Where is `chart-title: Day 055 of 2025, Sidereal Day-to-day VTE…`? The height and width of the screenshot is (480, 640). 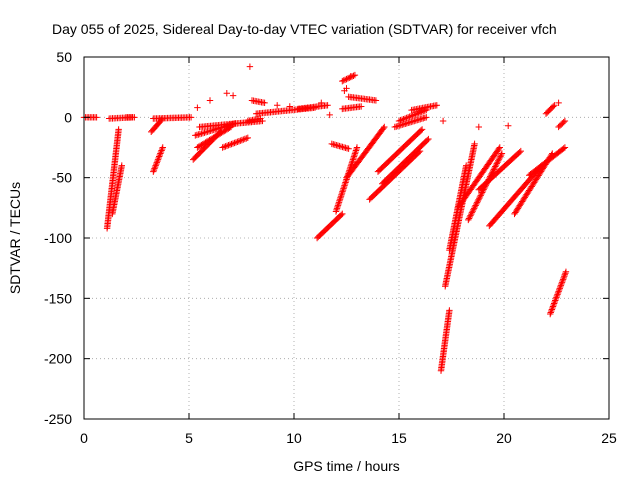 chart-title: Day 055 of 2025, Sidereal Day-to-day VTE… is located at coordinates (304, 29).